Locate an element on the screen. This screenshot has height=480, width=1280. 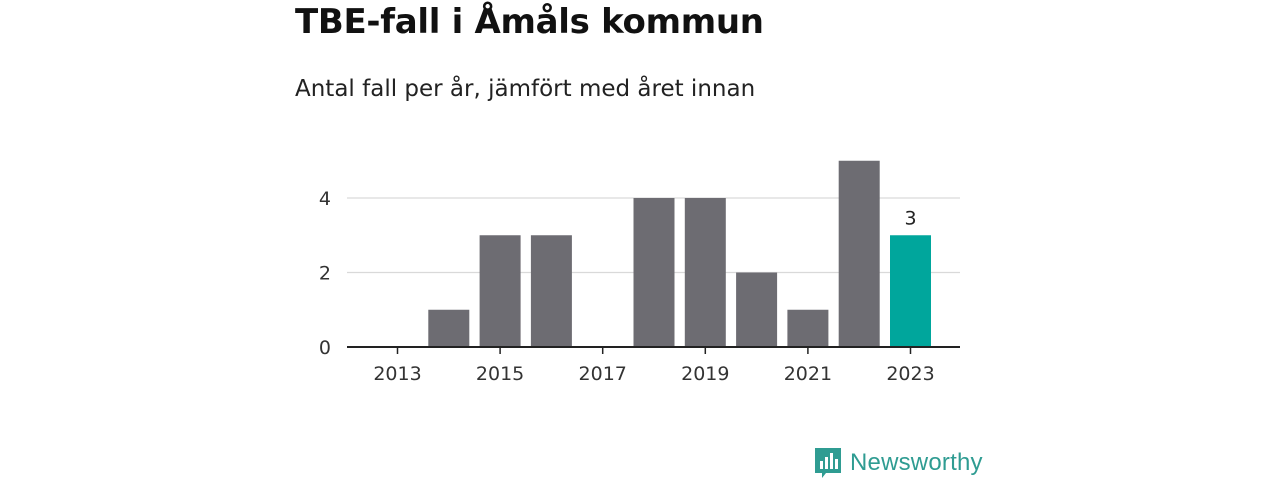
x-tick-label: 2023 is located at coordinates (910, 374).